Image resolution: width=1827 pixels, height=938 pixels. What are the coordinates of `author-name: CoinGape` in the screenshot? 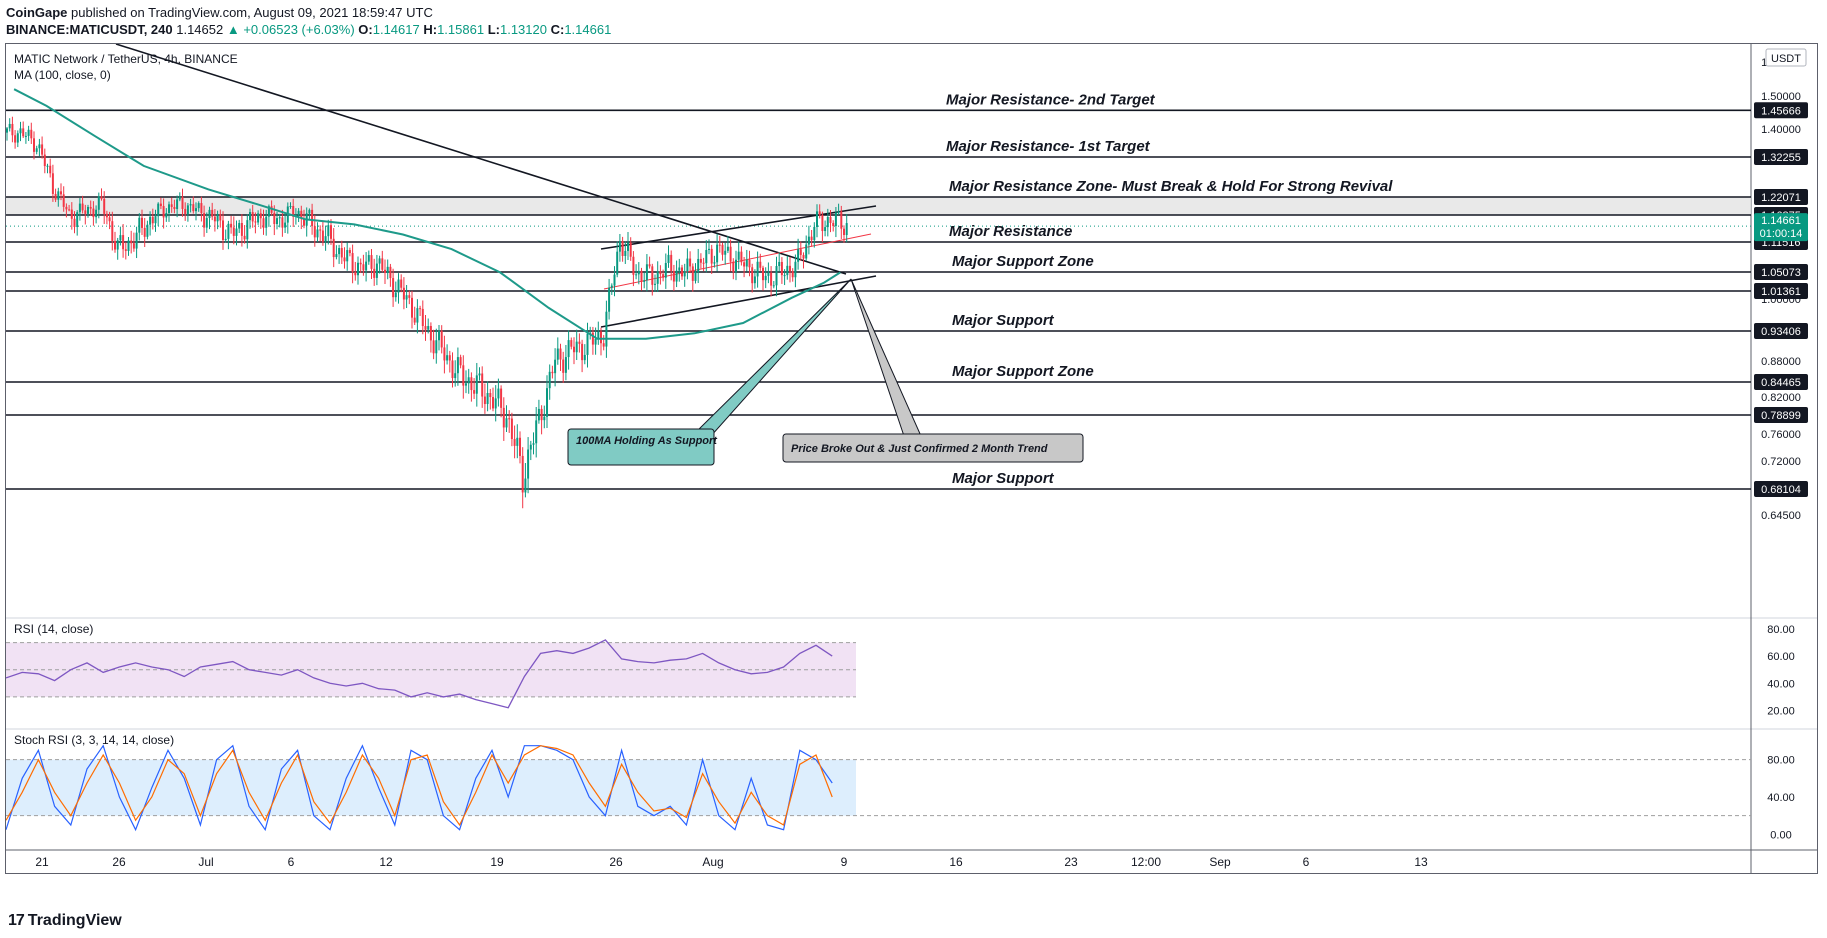 It's located at (37, 12).